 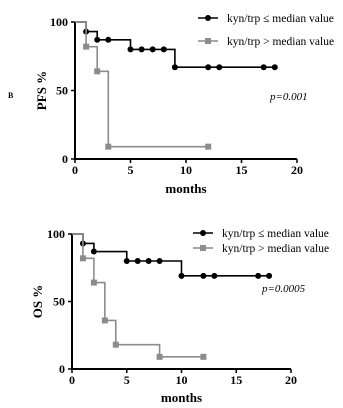 What do you see at coordinates (41, 90) in the screenshot?
I see `y-axis-label: PFS %` at bounding box center [41, 90].